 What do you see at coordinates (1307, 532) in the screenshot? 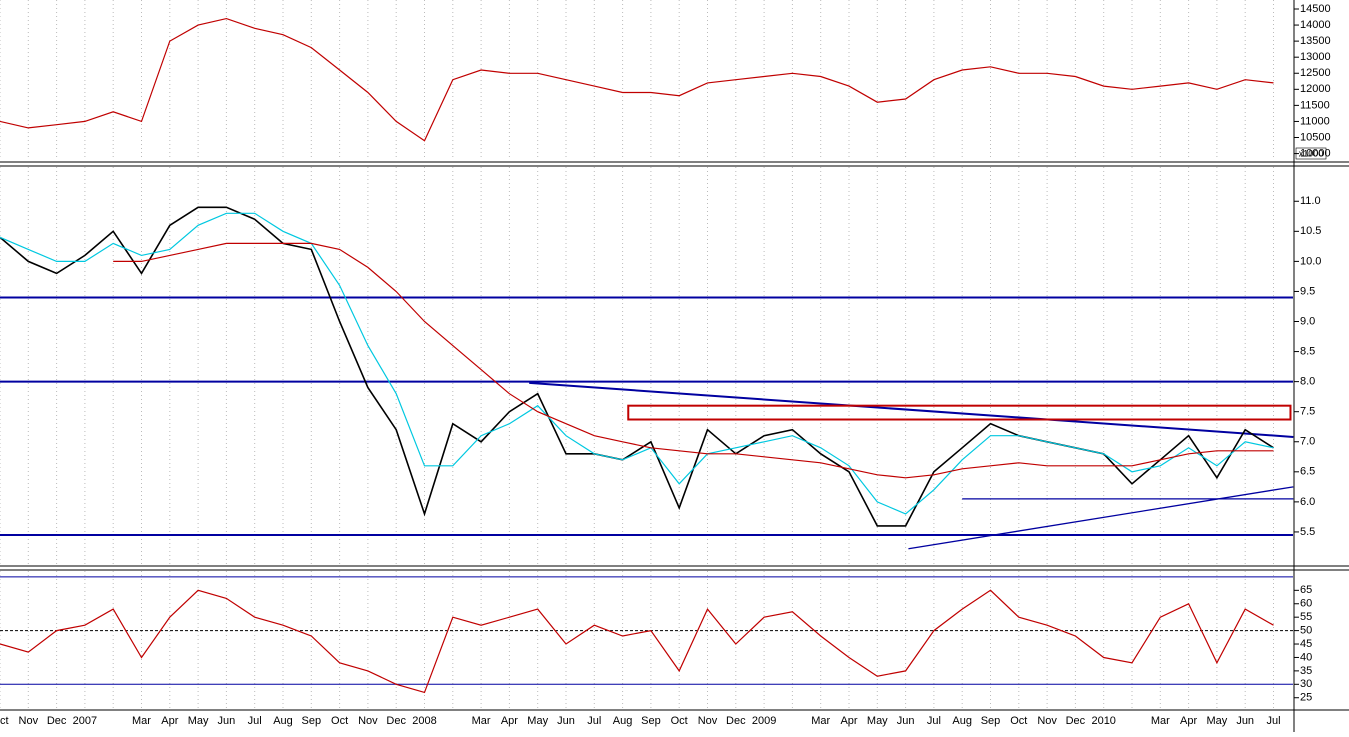
I see `y-tick-label: 5.5` at bounding box center [1307, 532].